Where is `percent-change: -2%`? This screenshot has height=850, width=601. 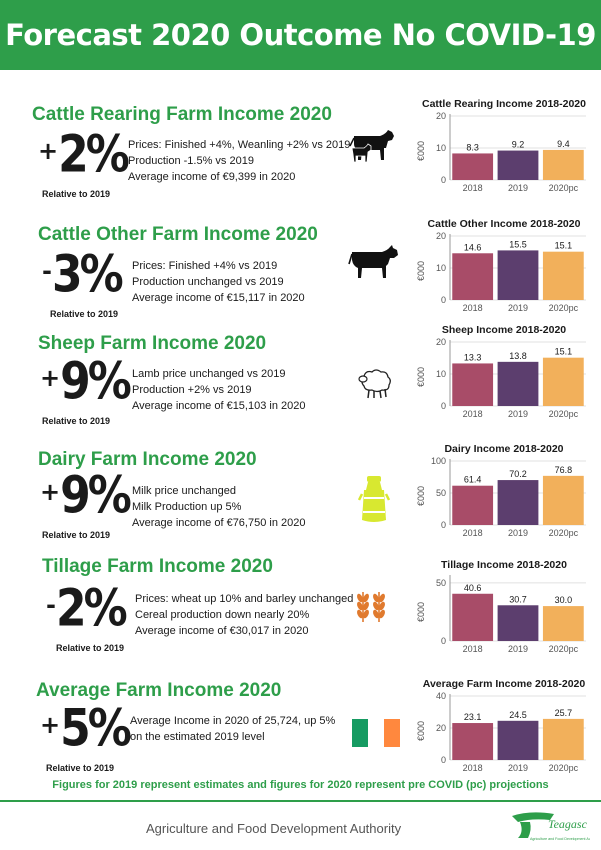
percent-change: -2% is located at coordinates (87, 608).